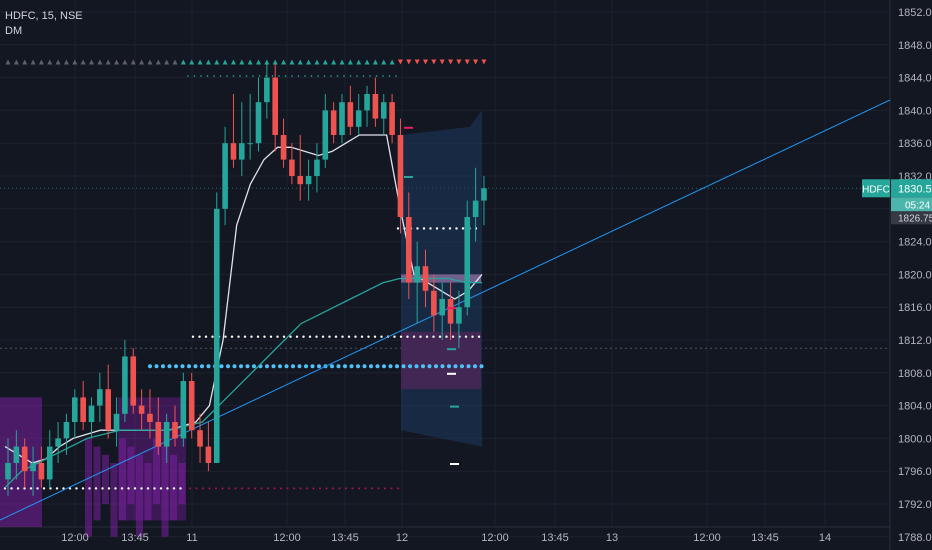  Describe the element at coordinates (14, 31) in the screenshot. I see `indicator-label: DM` at that location.